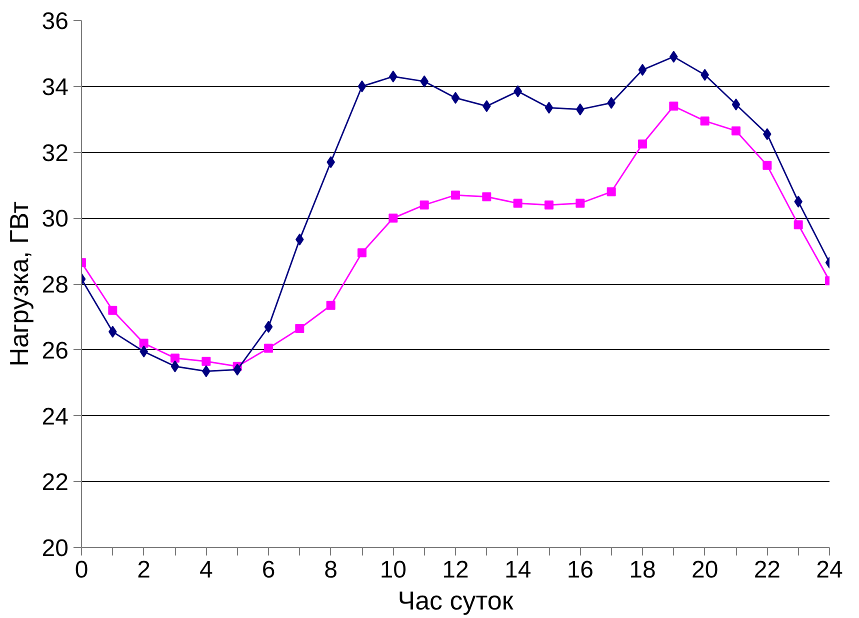  What do you see at coordinates (455, 570) in the screenshot?
I see `x-tick-label: 12` at bounding box center [455, 570].